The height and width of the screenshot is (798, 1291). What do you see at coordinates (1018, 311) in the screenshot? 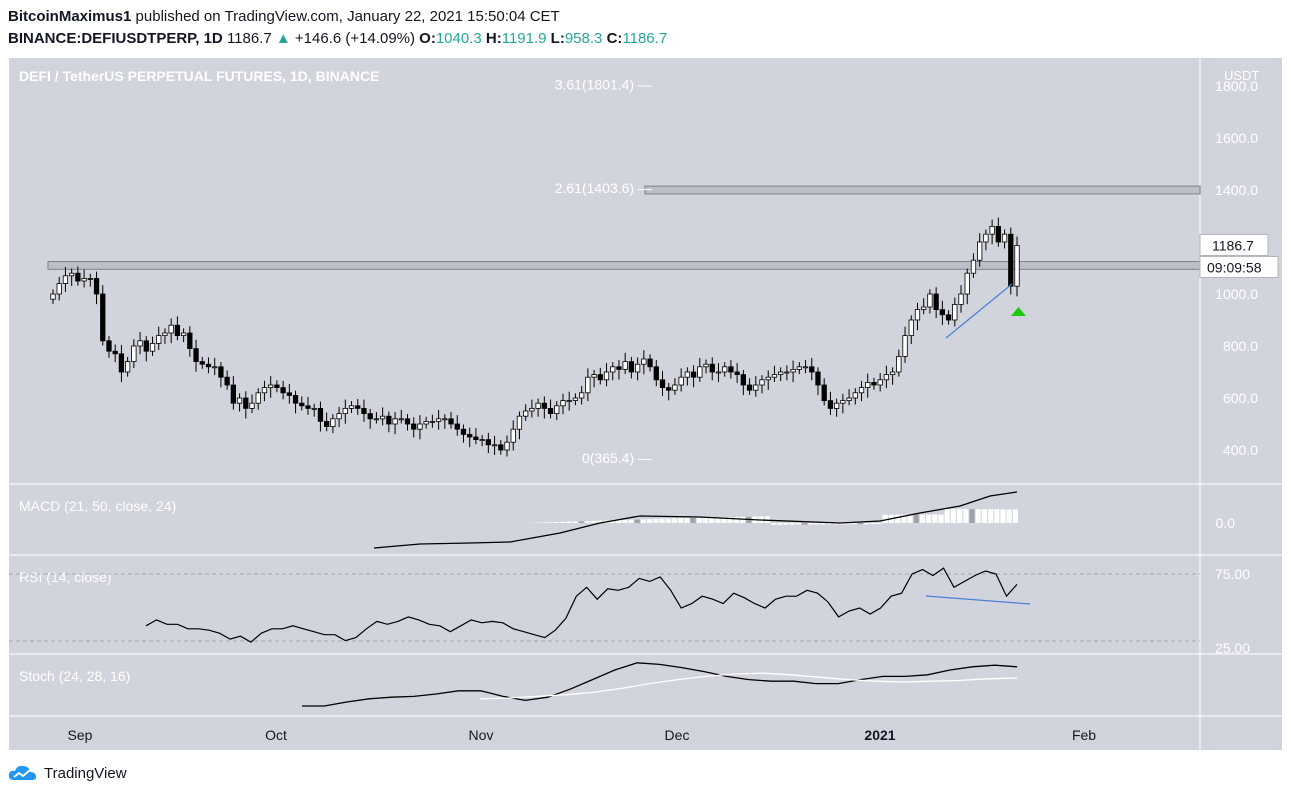
I see `up-arrow-signal-icon` at bounding box center [1018, 311].